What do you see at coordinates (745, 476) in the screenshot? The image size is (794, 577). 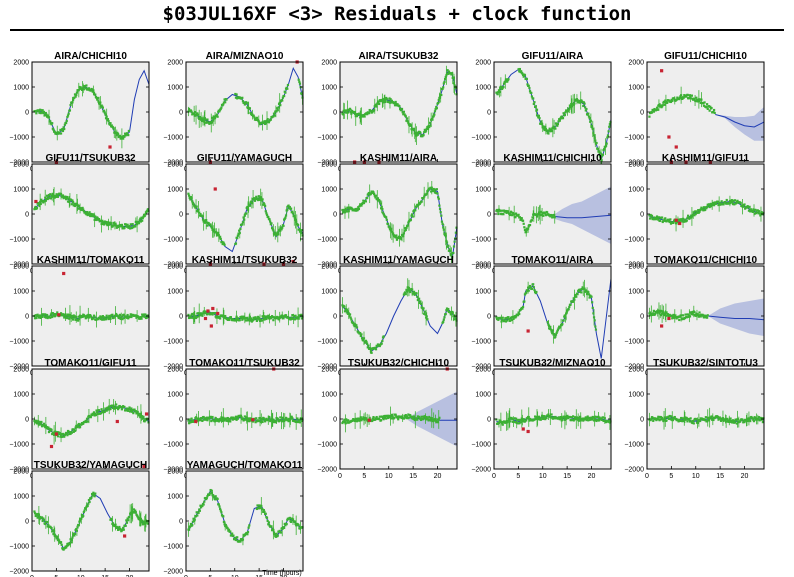 I see `x-tick-label: 20` at bounding box center [745, 476].